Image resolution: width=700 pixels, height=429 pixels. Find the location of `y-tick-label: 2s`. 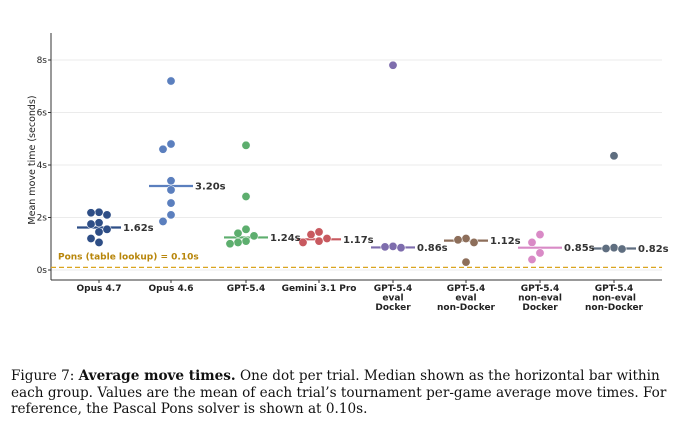

y-tick-label: 2s is located at coordinates (42, 219).